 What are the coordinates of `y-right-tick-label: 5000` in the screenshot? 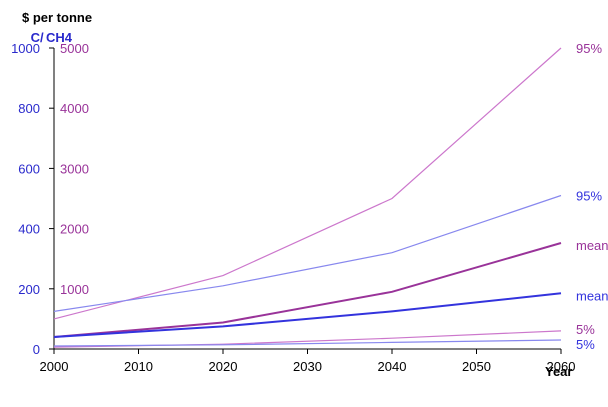 It's located at (74, 48).